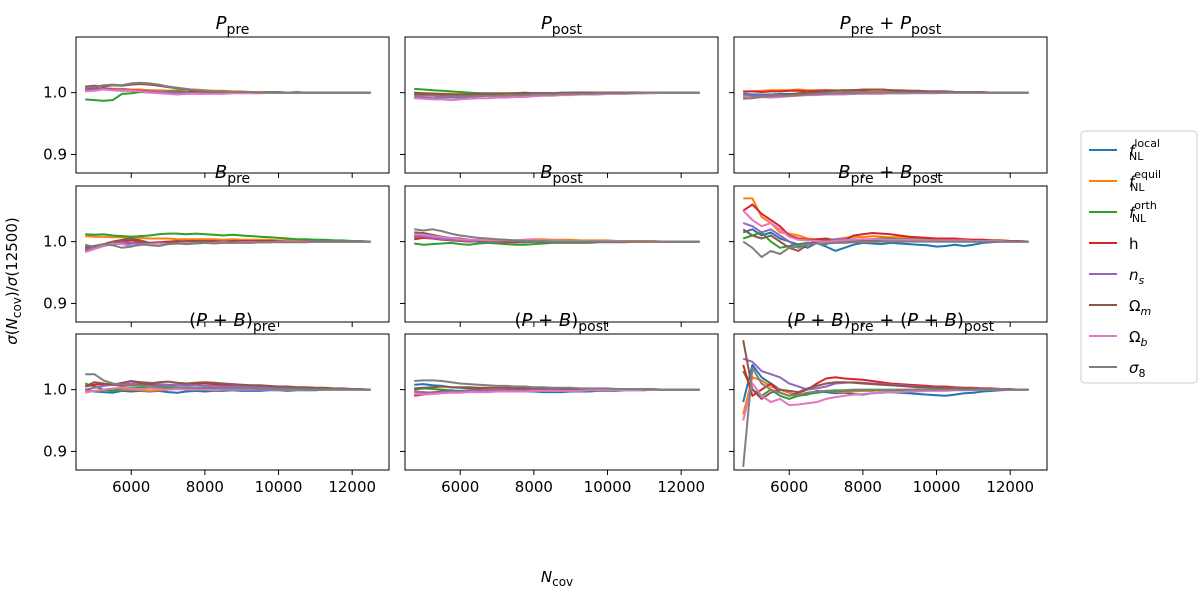 This screenshot has height=592, width=1203. I want to click on legend-label: forth NL, so click(1143, 212).